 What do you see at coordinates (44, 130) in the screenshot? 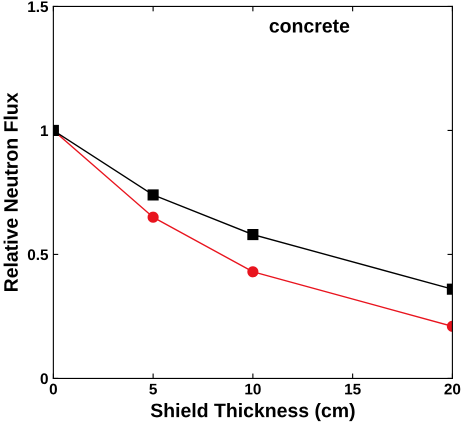
I see `y-tick-label: 1` at bounding box center [44, 130].